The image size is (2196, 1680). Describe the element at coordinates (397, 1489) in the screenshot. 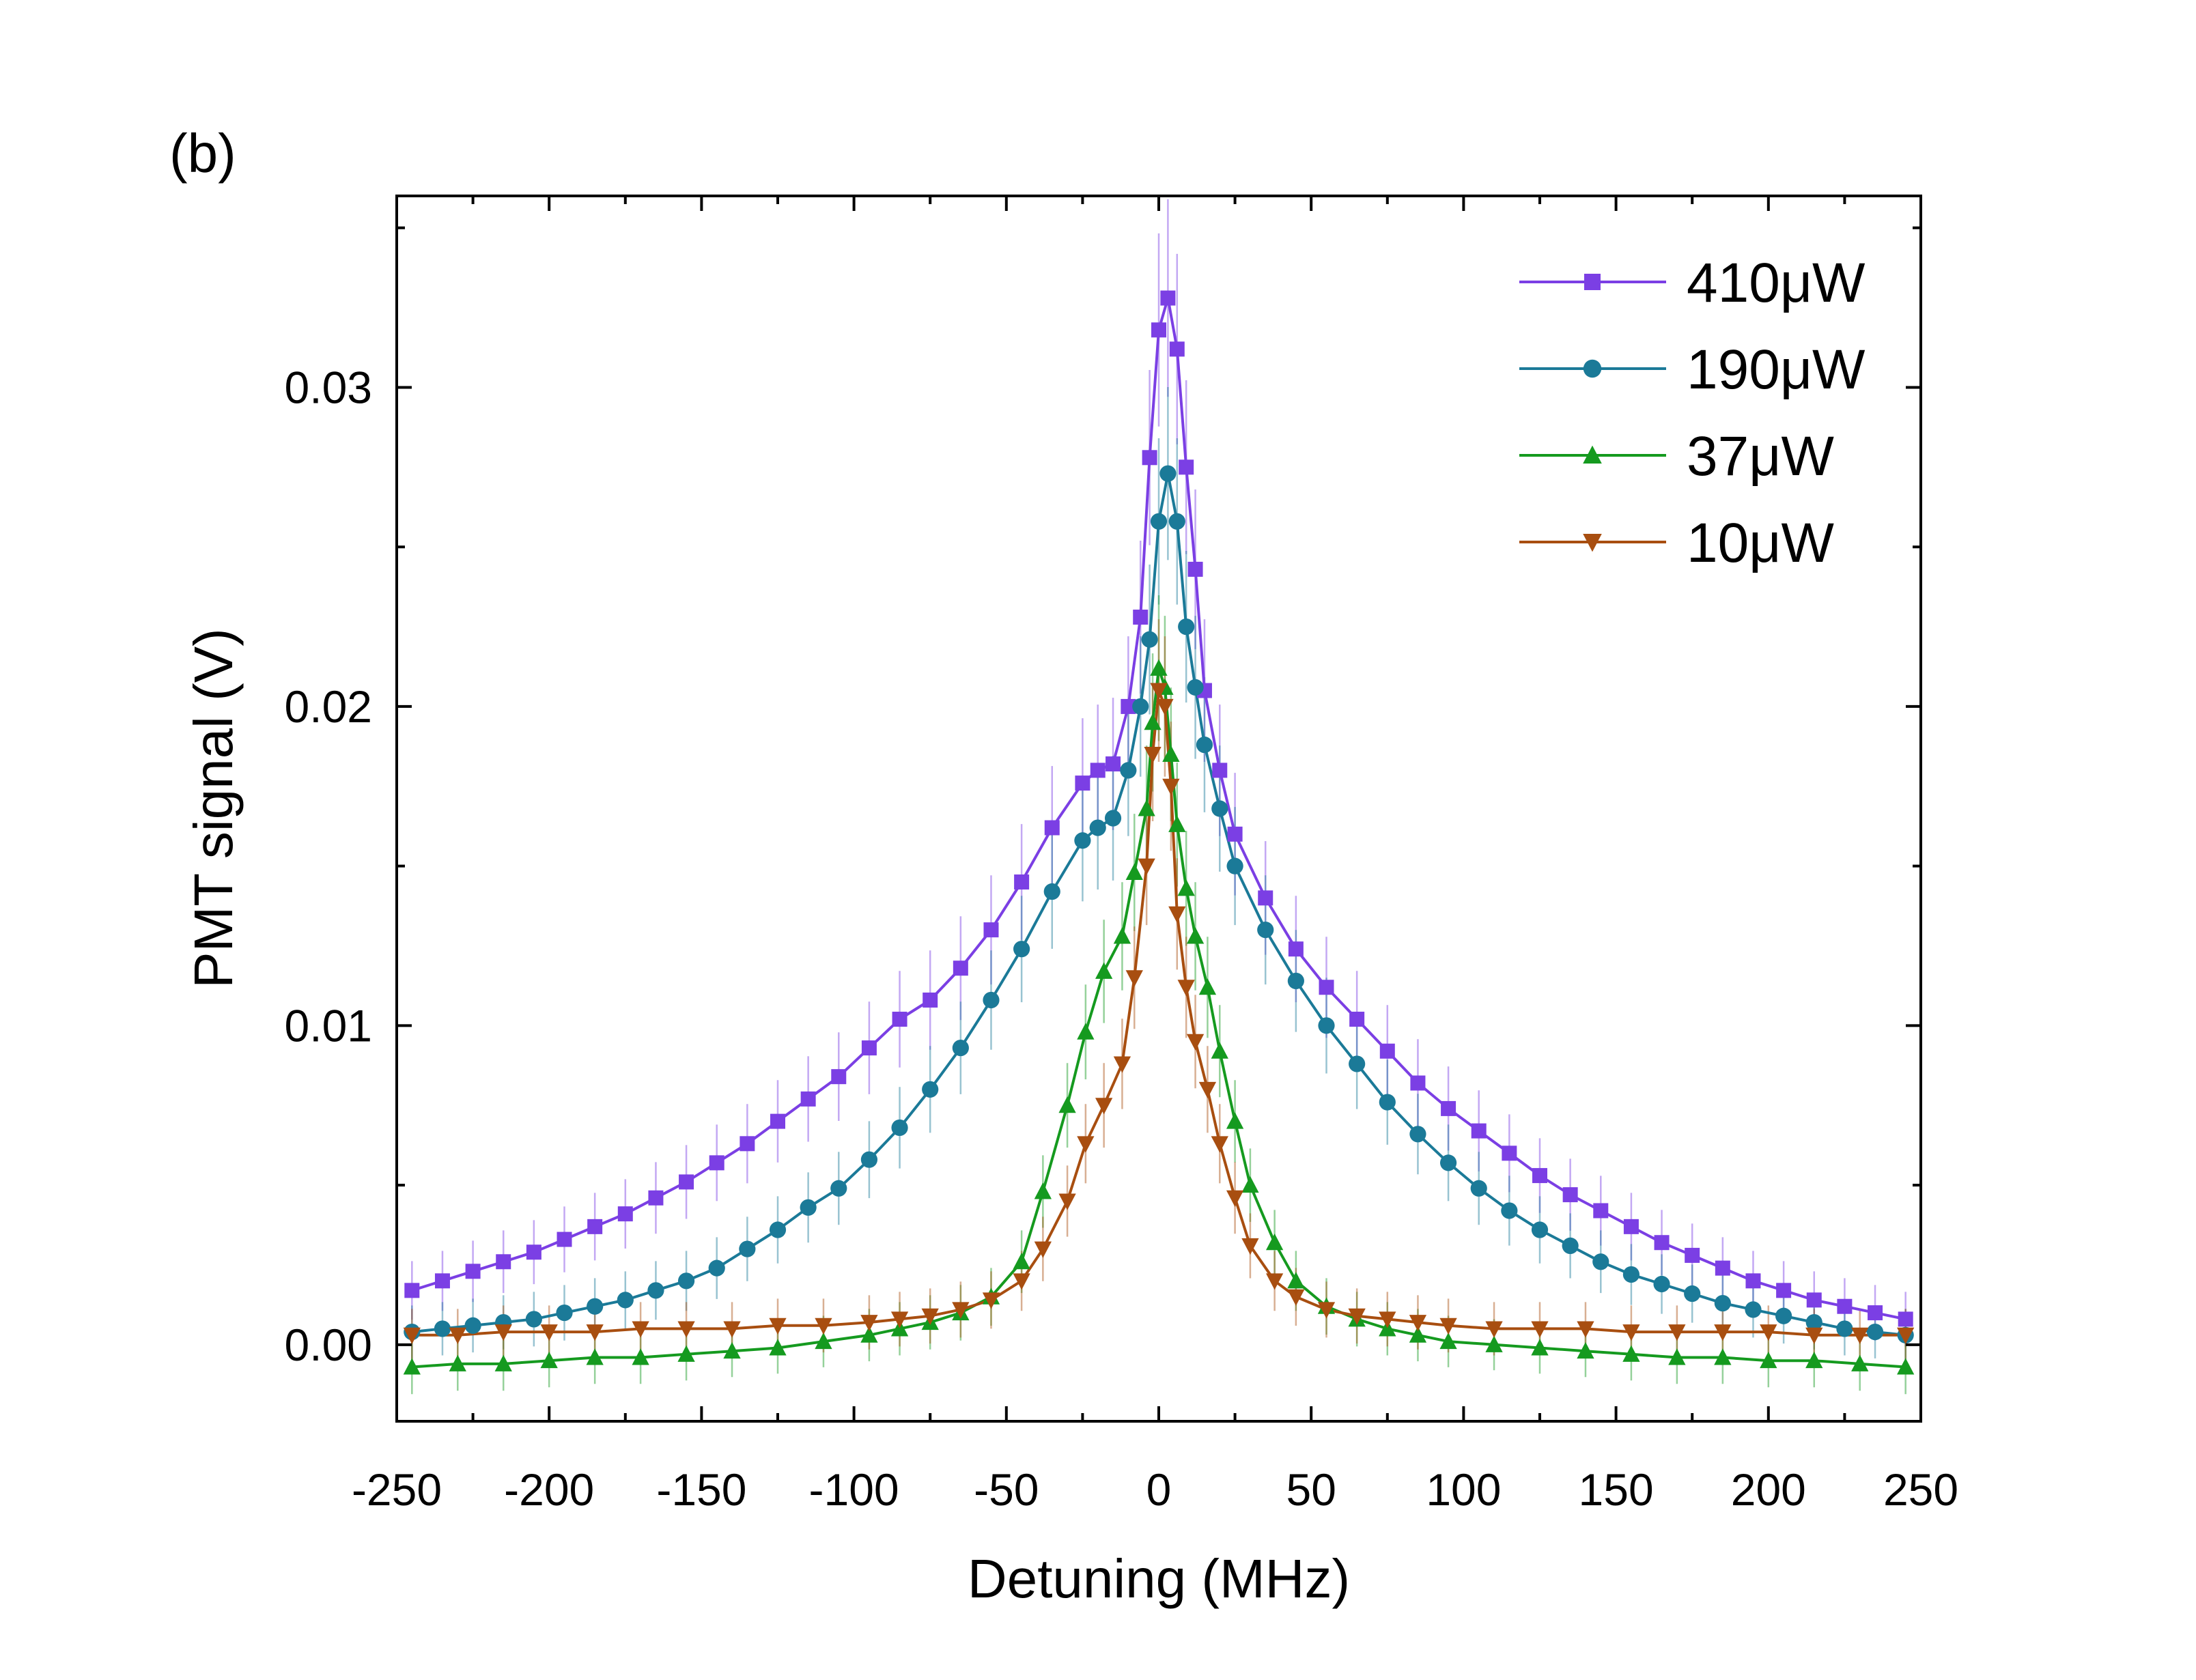

I see `x-tick-label: -250` at that location.